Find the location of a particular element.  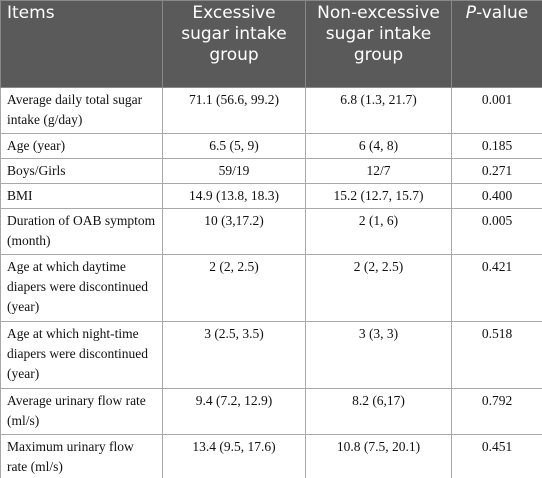

table-row: Boys/Girls 59/19 12/7 0.271 is located at coordinates (271, 171).